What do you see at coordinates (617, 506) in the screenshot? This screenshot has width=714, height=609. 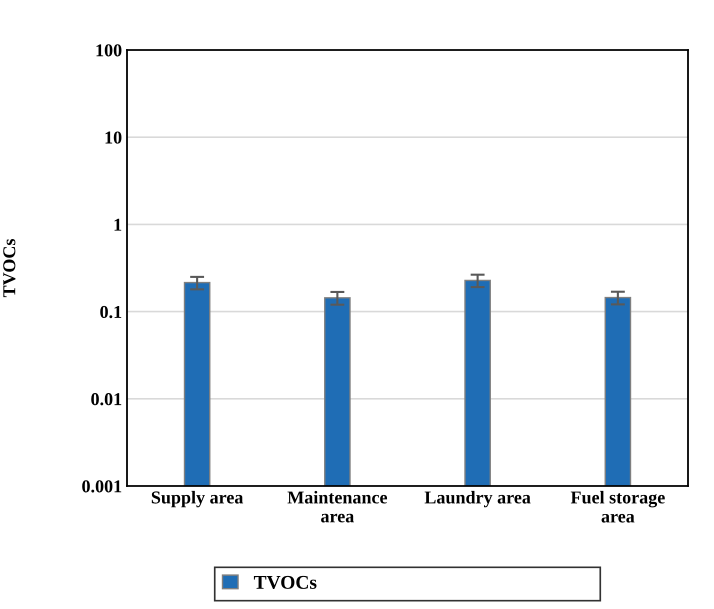 I see `x-tick-label: Fuel storage area` at bounding box center [617, 506].